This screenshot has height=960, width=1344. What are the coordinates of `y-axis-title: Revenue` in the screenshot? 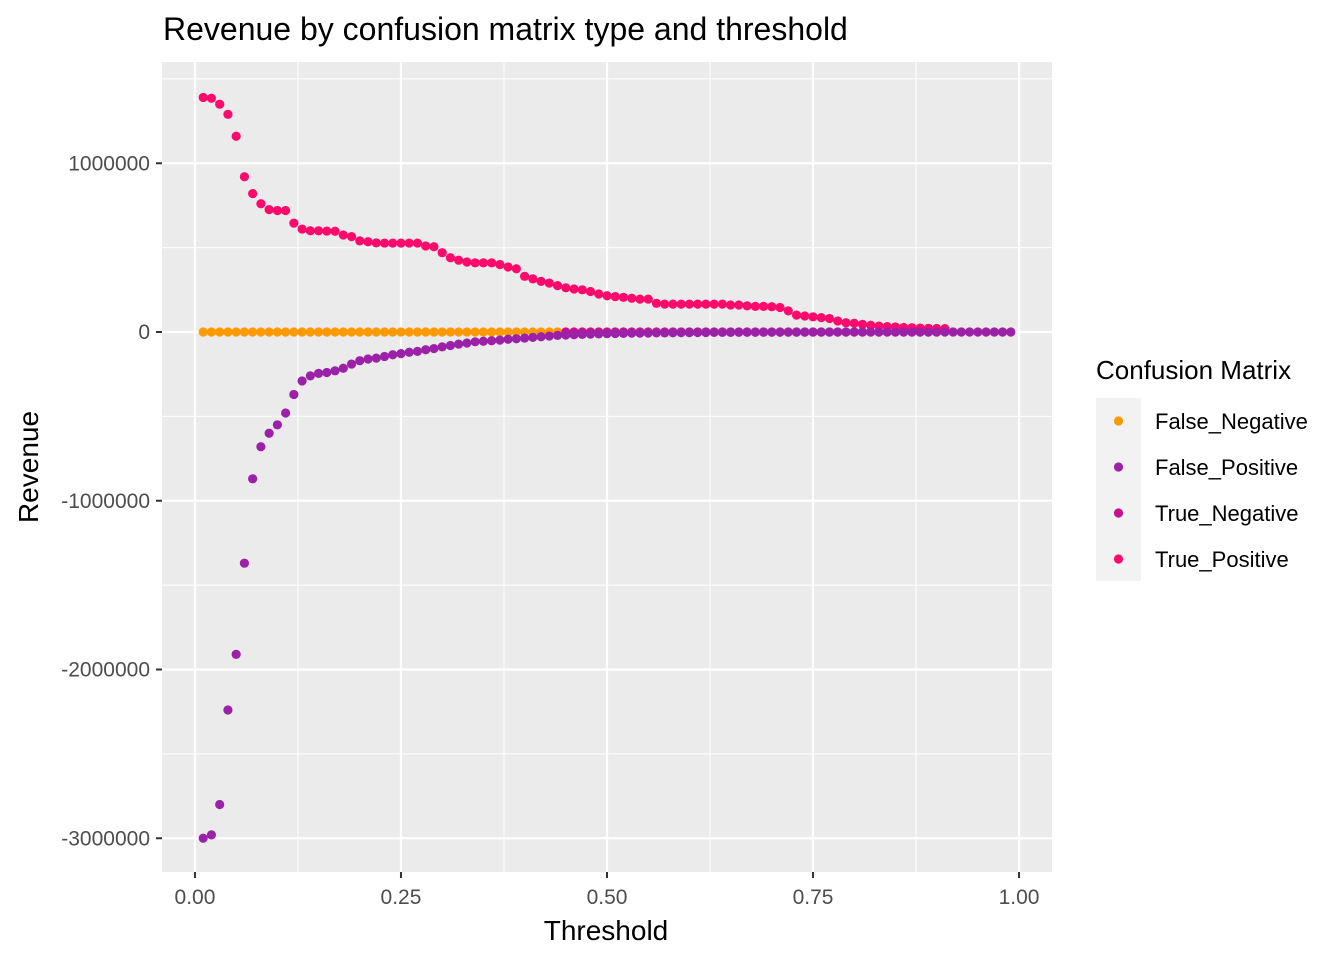 It's located at (28, 467).